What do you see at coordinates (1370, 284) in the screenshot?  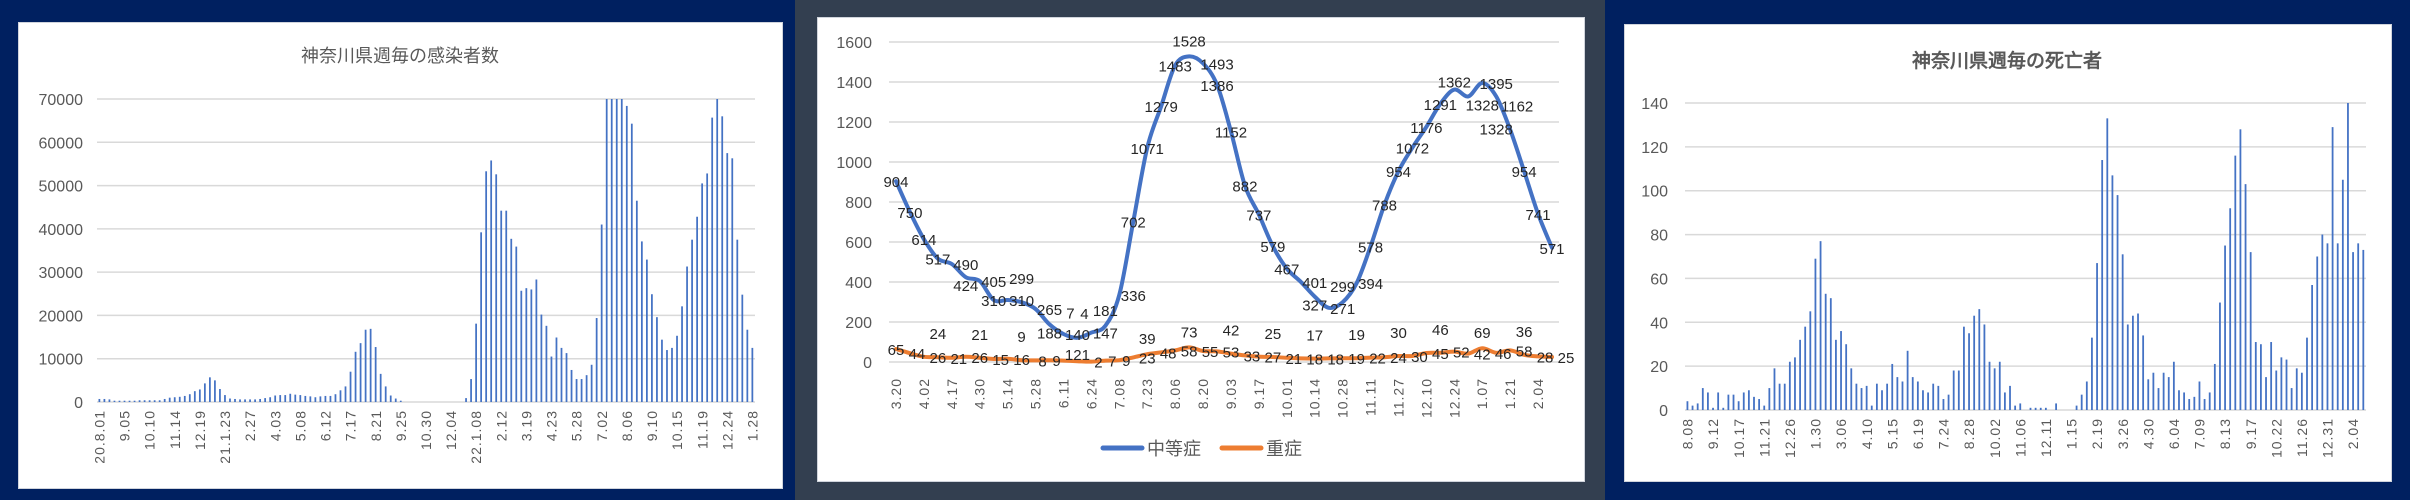 I see `hospital-data-label: 394` at bounding box center [1370, 284].